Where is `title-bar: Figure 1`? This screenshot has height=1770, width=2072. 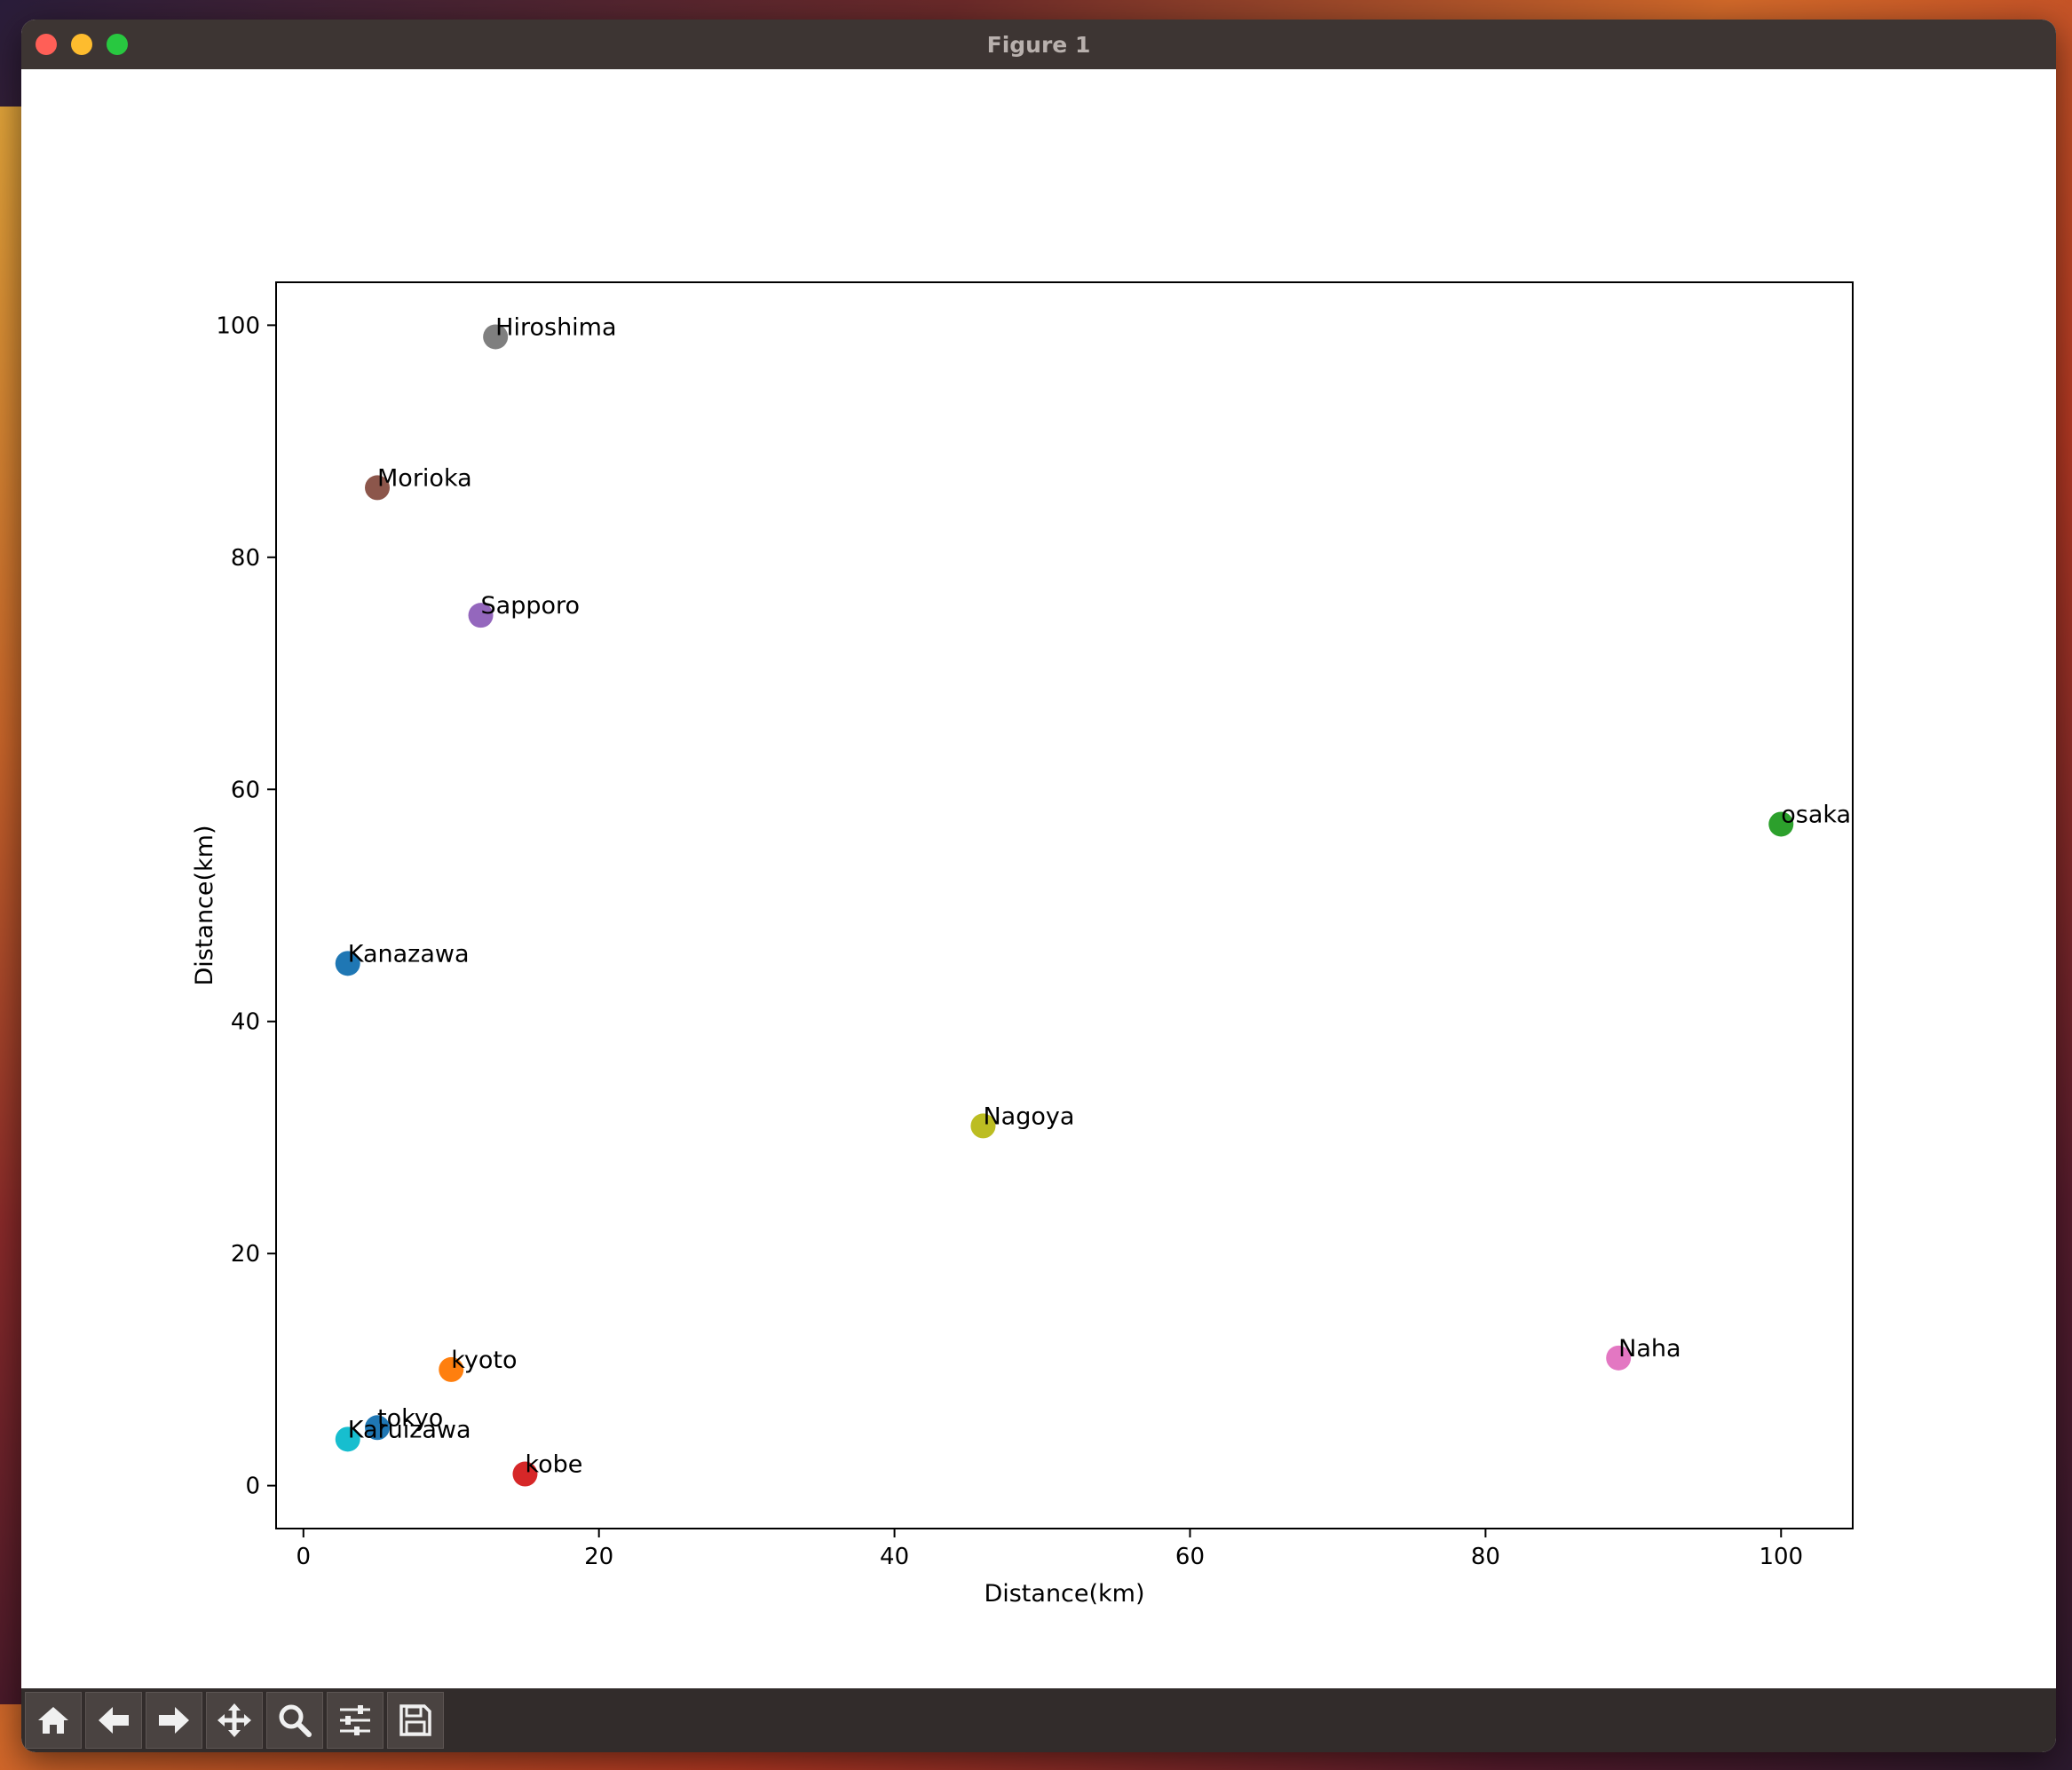
title-bar: Figure 1 is located at coordinates (1038, 45).